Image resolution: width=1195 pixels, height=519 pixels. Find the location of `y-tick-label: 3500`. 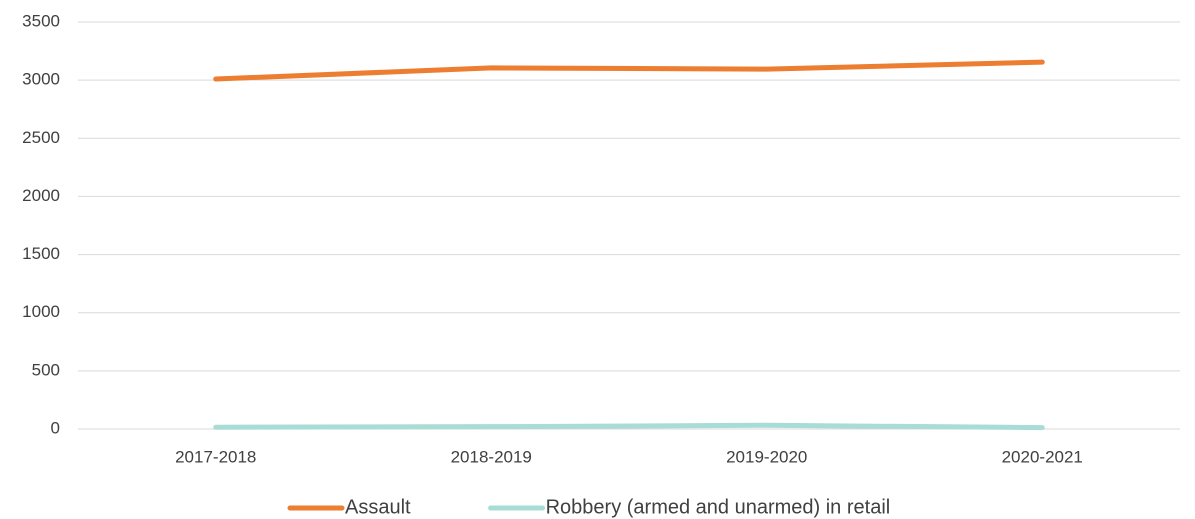

y-tick-label: 3500 is located at coordinates (41, 20).